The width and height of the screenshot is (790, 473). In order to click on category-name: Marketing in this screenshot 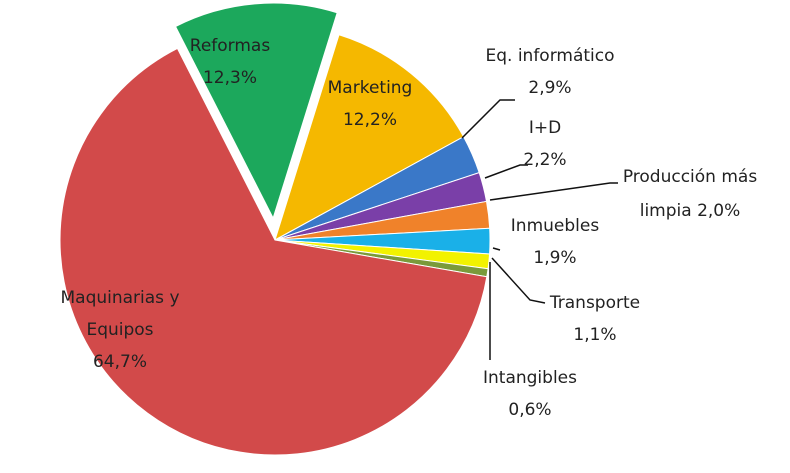, I will do `click(370, 88)`.